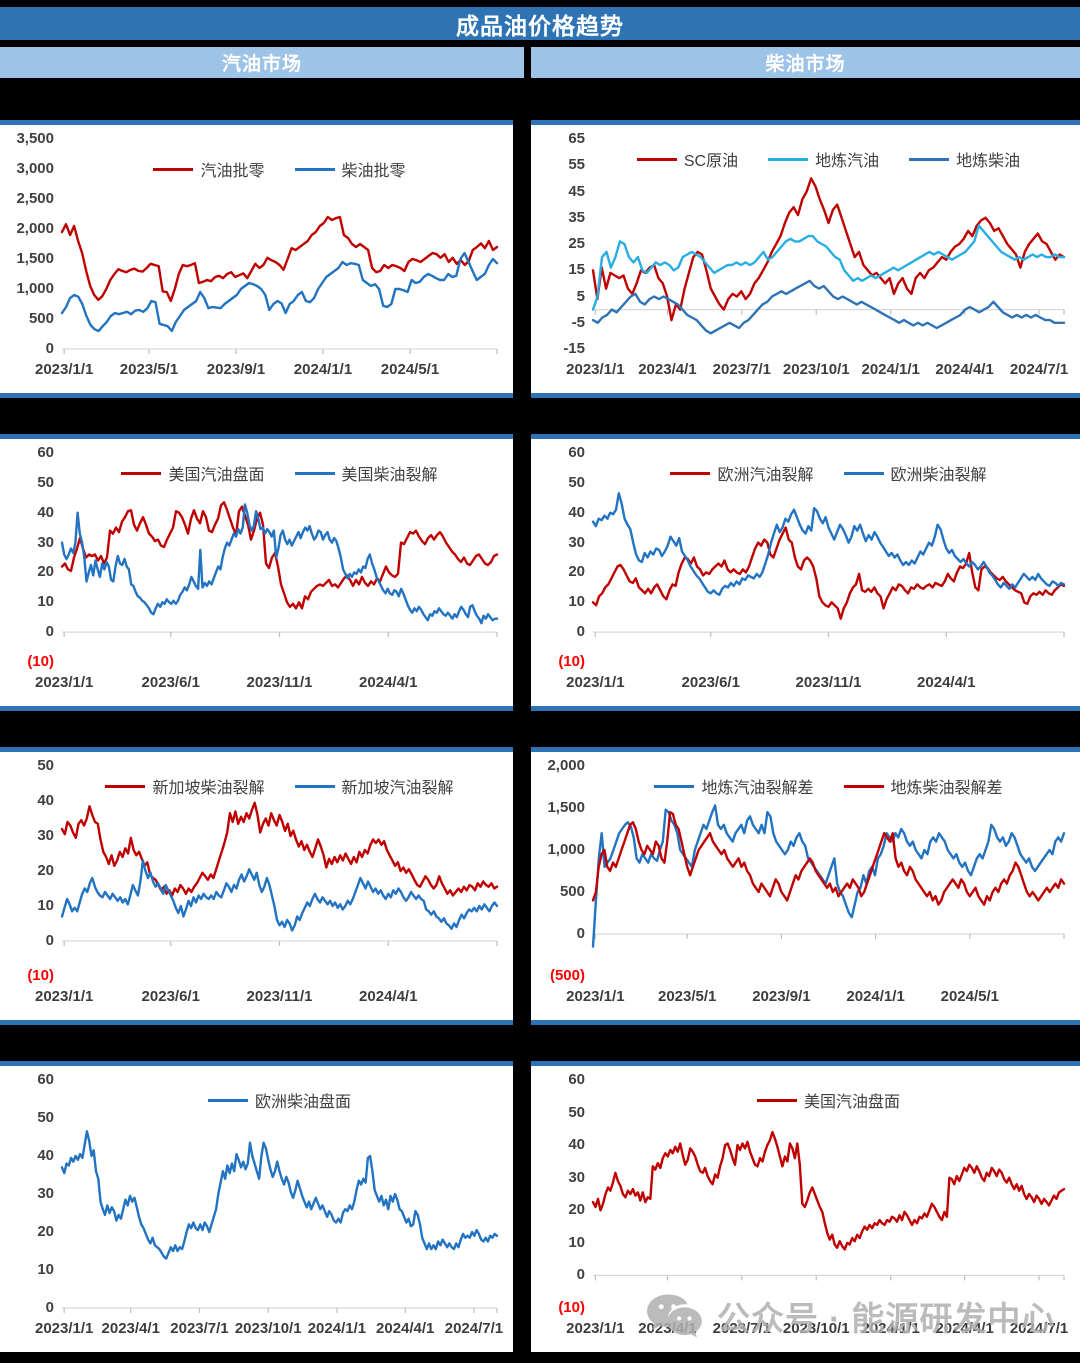 This screenshot has height=1363, width=1080. Describe the element at coordinates (576, 217) in the screenshot. I see `y-tick-label: 35` at that location.